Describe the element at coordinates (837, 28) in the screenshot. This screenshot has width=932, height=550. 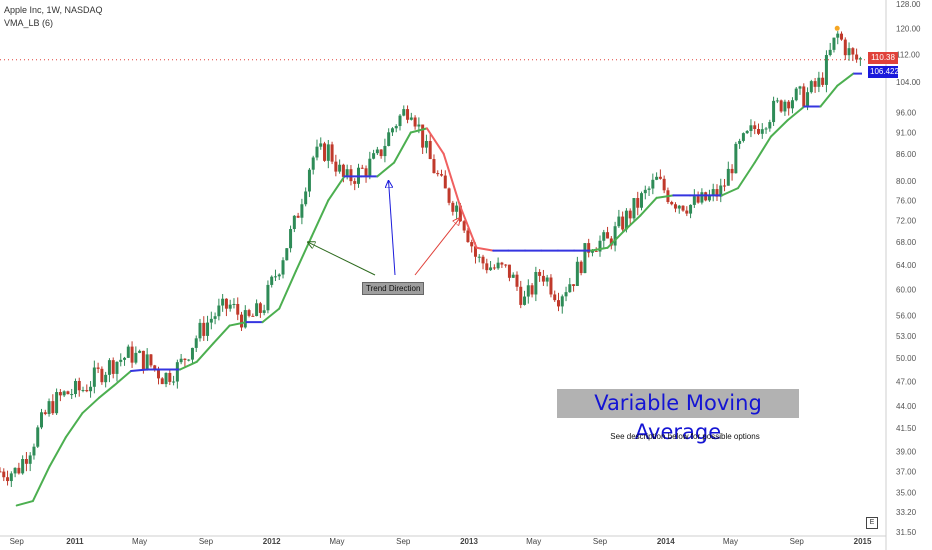
I see `peak-marker` at that location.